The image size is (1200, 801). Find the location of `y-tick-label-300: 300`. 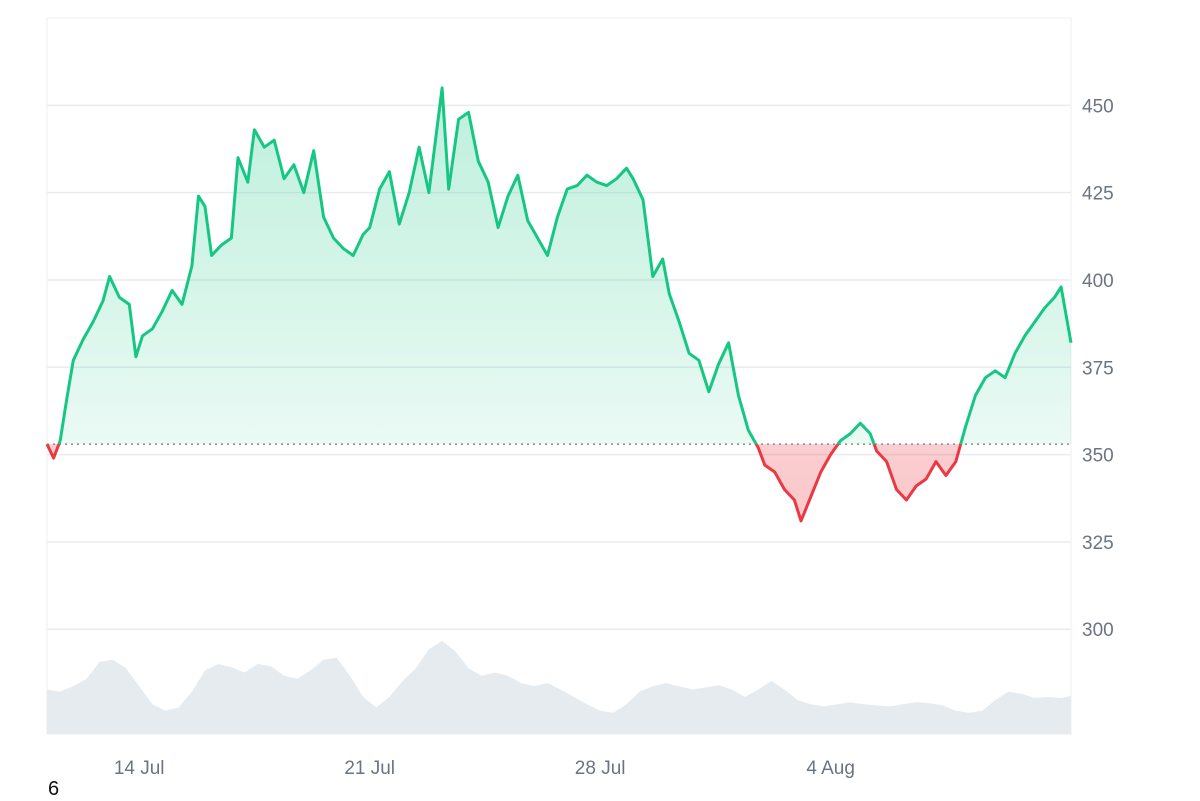

y-tick-label-300: 300 is located at coordinates (1098, 630).